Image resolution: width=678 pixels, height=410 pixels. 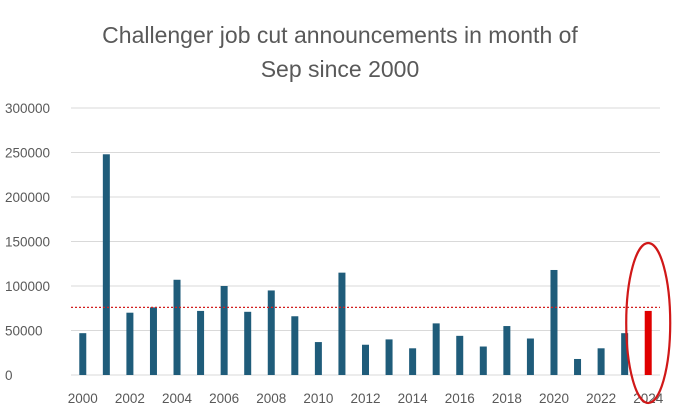 What do you see at coordinates (130, 343) in the screenshot?
I see `bar-2002` at bounding box center [130, 343].